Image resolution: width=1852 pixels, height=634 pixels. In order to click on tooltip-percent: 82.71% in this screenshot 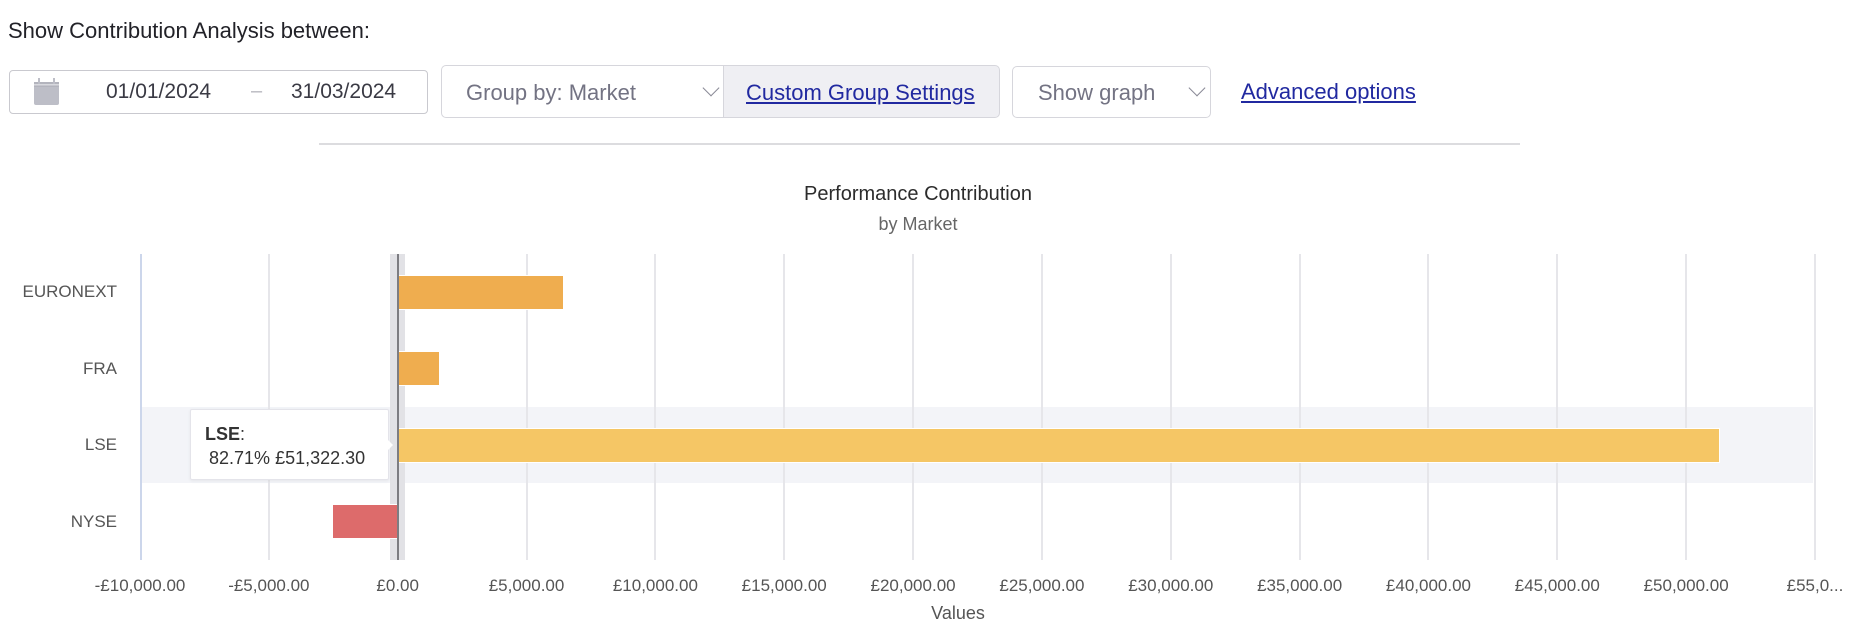, I will do `click(240, 458)`.